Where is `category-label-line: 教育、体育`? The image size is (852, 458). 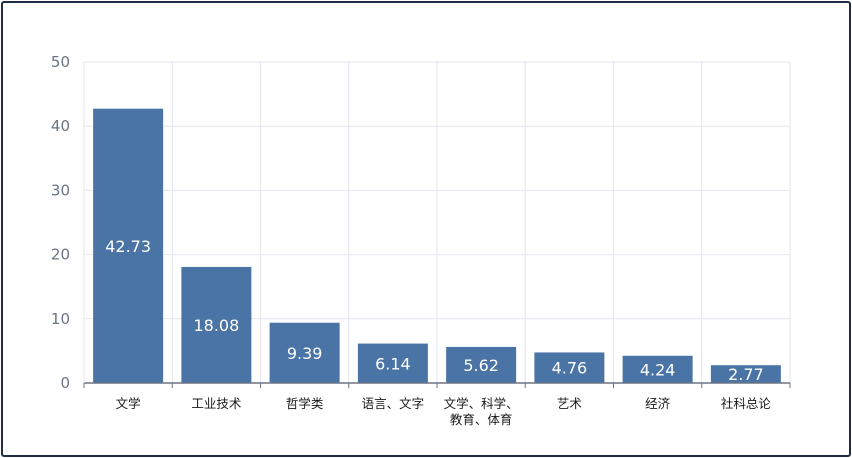
category-label-line: 教育、体育 is located at coordinates (481, 419).